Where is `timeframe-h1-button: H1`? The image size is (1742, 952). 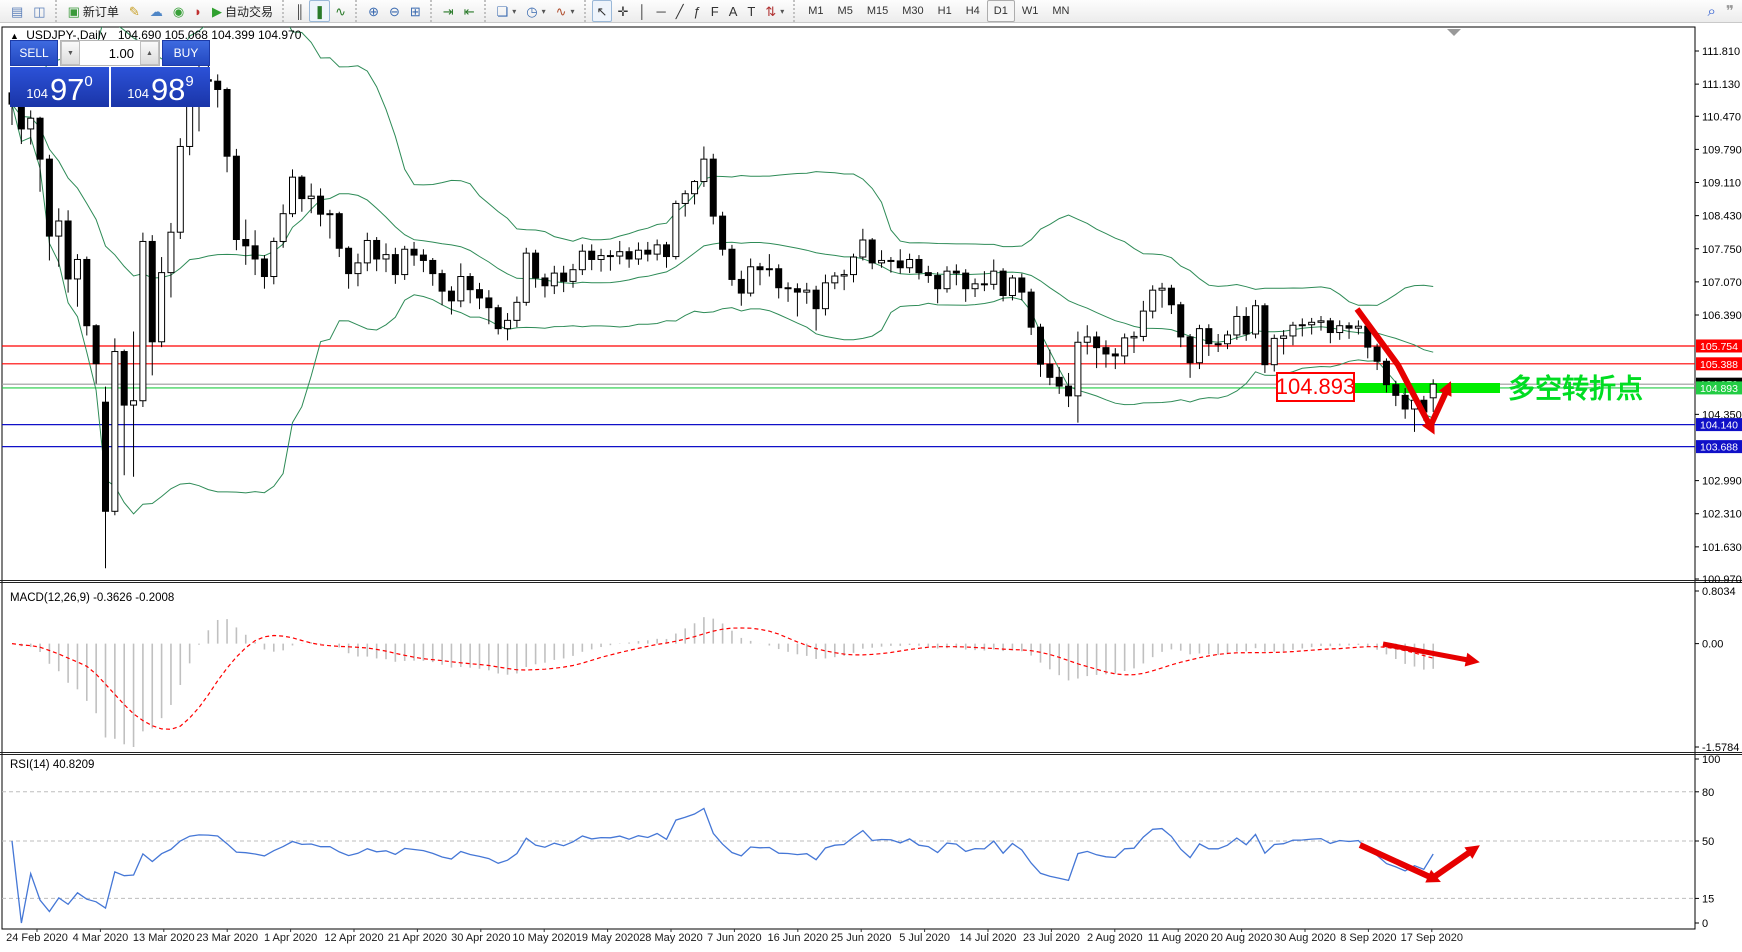
timeframe-h1-button: H1 is located at coordinates (944, 11).